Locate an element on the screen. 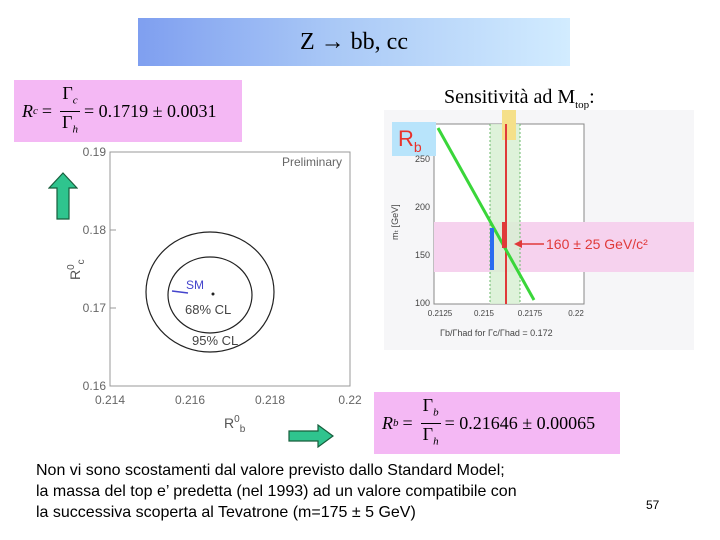 The image size is (720, 540). page-number: 57 is located at coordinates (653, 505).